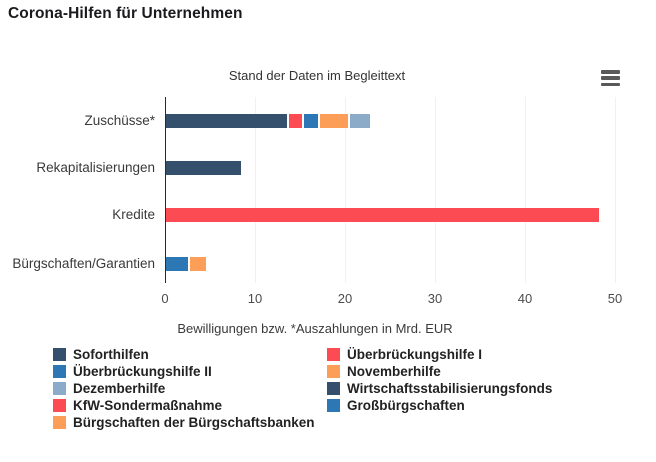  I want to click on category-label: Zuschüsse*, so click(119, 120).